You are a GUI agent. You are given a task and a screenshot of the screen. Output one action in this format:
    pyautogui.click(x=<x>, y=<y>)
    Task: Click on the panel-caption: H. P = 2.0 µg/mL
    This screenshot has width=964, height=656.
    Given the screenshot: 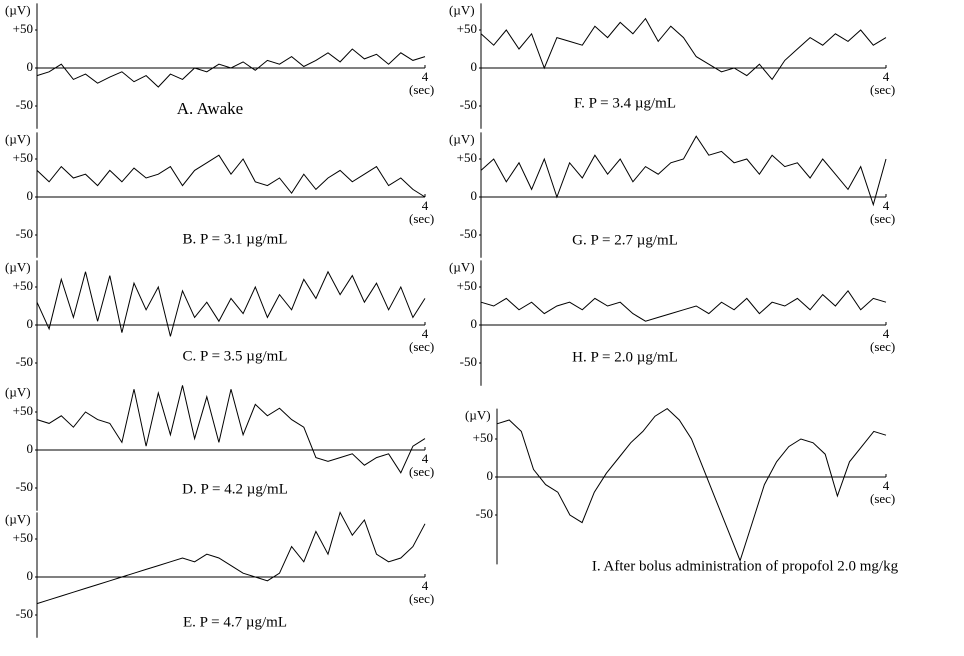 What is the action you would take?
    pyautogui.click(x=625, y=357)
    